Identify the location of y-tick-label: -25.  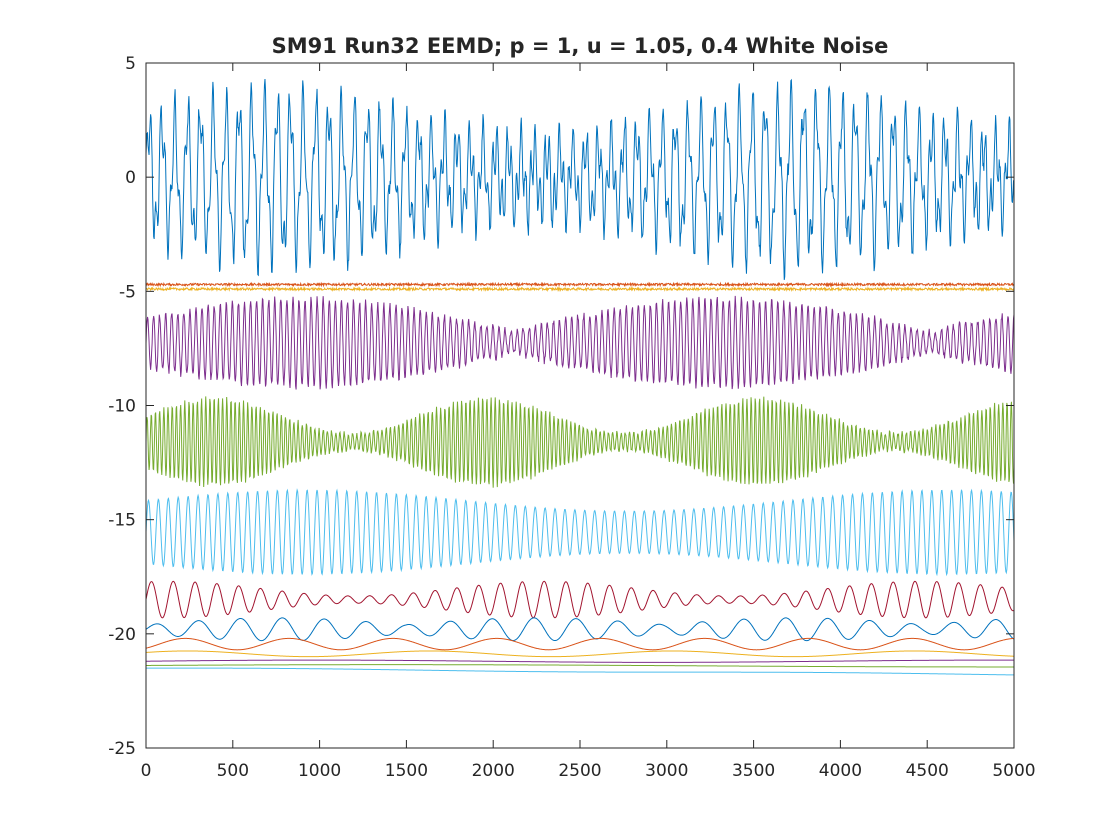
(122, 749).